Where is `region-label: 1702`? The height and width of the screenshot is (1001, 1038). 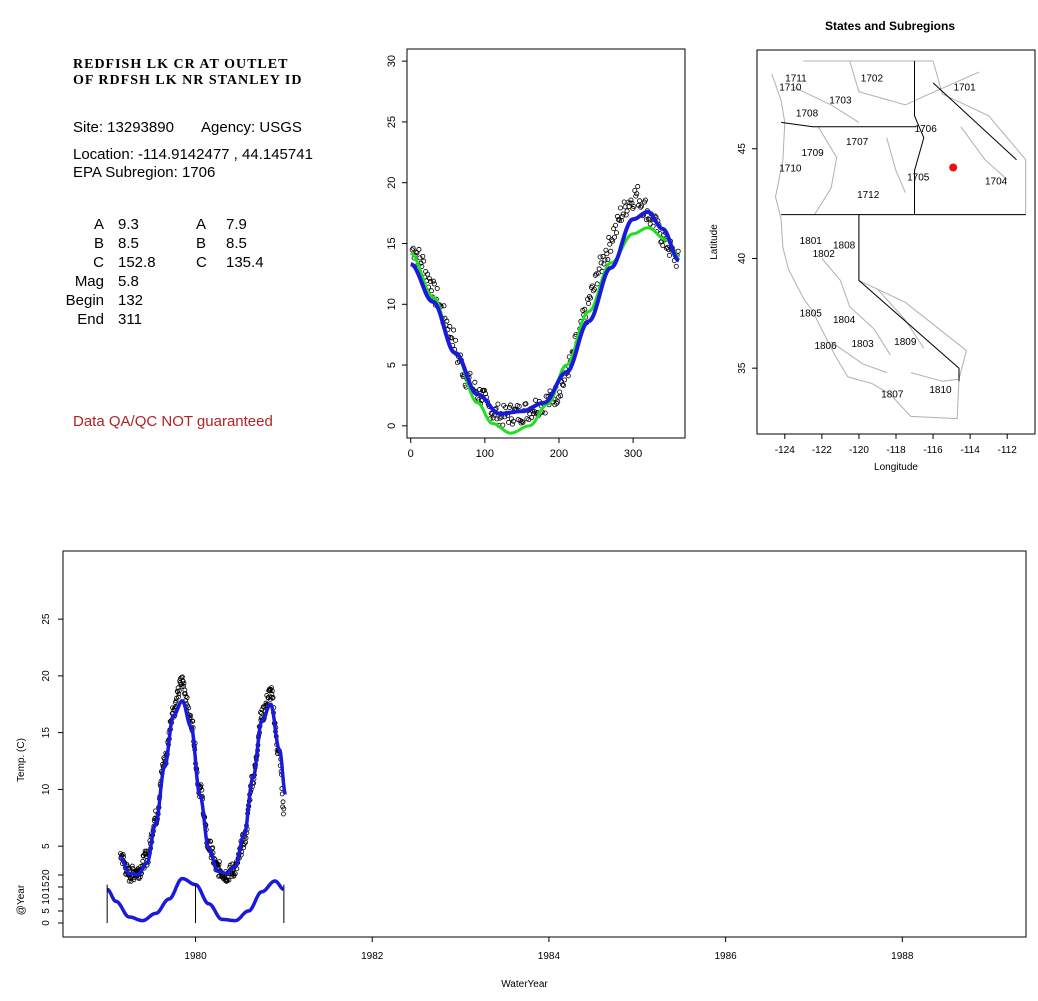 region-label: 1702 is located at coordinates (872, 79).